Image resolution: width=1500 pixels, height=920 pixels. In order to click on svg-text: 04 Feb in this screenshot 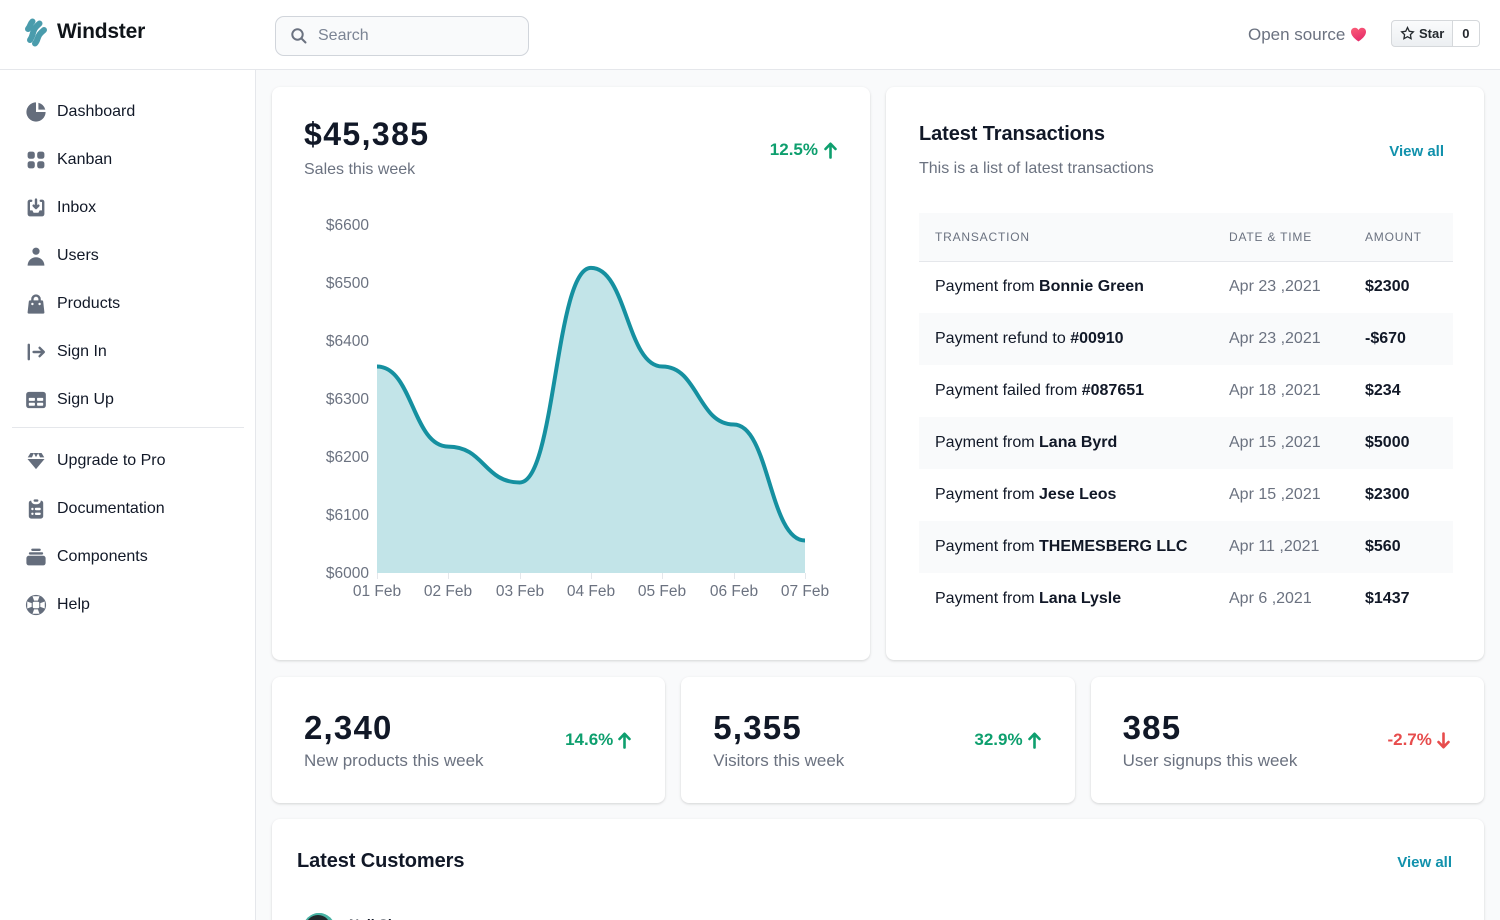, I will do `click(591, 591)`.